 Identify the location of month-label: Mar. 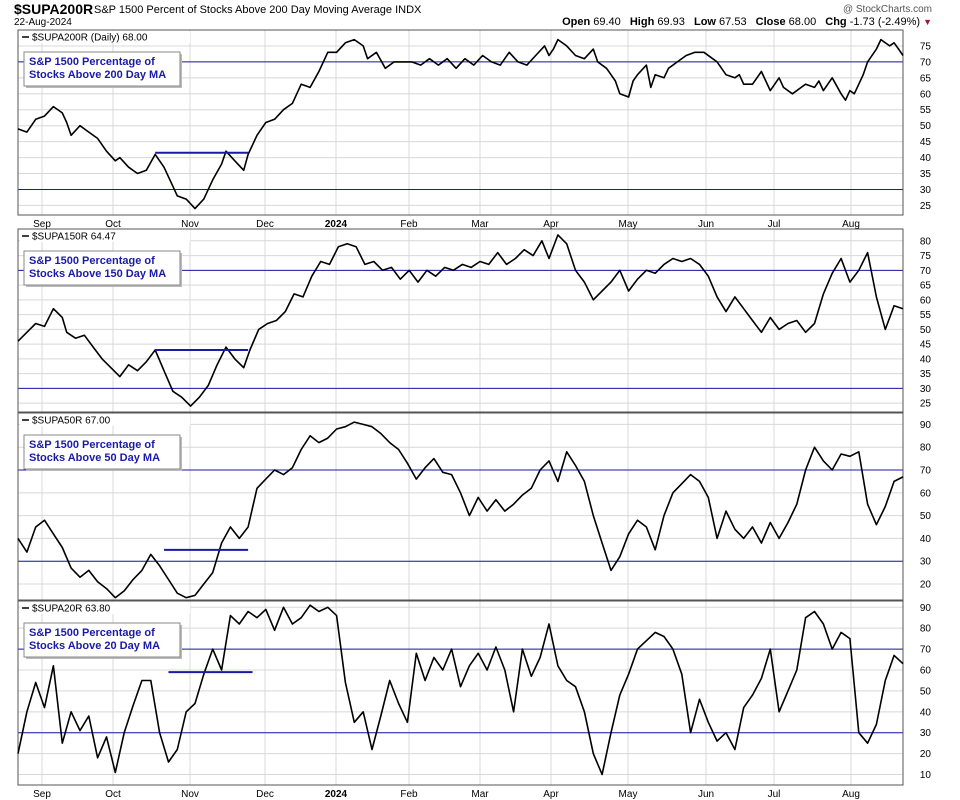
(480, 224).